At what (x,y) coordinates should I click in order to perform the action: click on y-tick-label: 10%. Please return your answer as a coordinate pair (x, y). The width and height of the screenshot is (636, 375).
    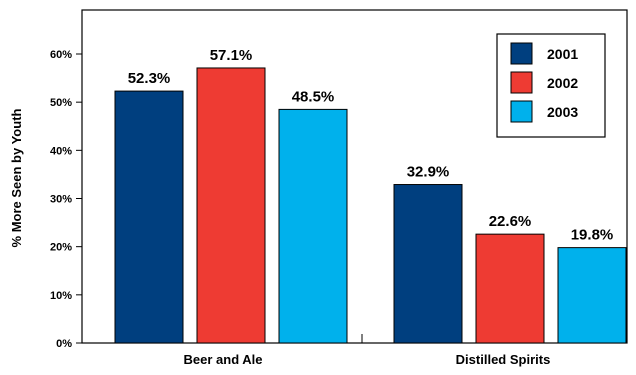
    Looking at the image, I should click on (61, 296).